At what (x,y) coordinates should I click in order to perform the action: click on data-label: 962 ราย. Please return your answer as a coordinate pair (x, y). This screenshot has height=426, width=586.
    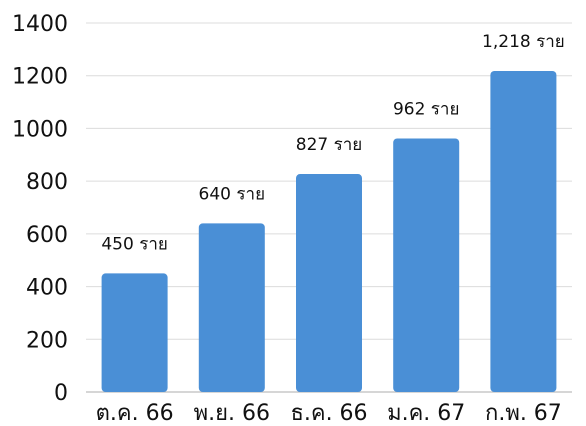
    Looking at the image, I should click on (426, 109).